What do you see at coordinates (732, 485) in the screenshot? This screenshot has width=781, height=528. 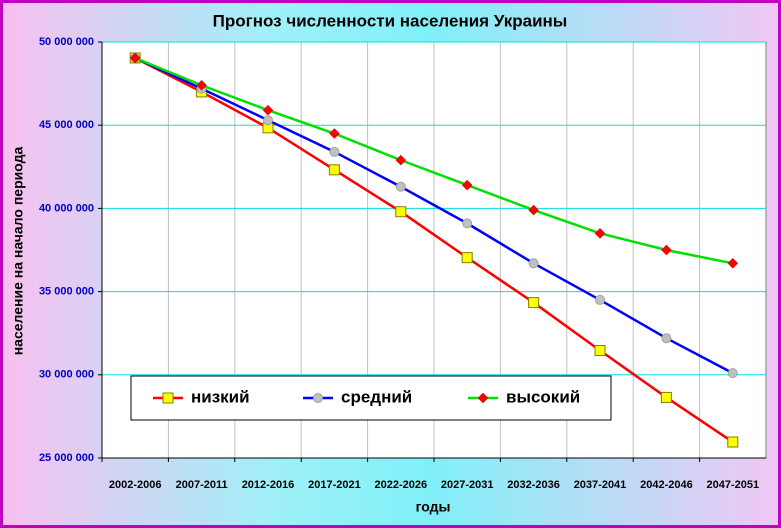 I see `x-tick-label: 2047-2051` at bounding box center [732, 485].